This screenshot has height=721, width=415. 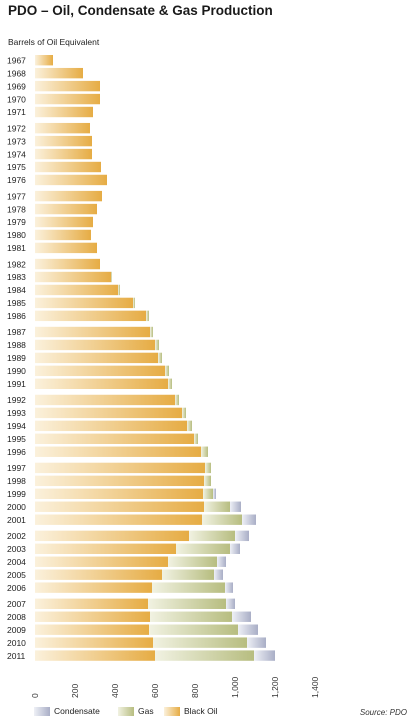 What do you see at coordinates (119, 290) in the screenshot?
I see `bar-gas-1984` at bounding box center [119, 290].